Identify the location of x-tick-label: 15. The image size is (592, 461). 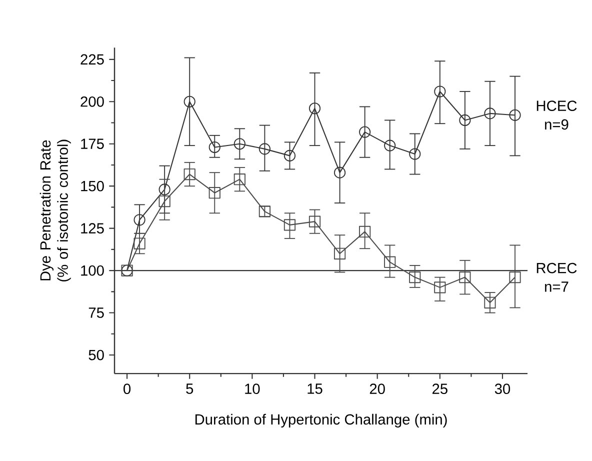
(315, 389).